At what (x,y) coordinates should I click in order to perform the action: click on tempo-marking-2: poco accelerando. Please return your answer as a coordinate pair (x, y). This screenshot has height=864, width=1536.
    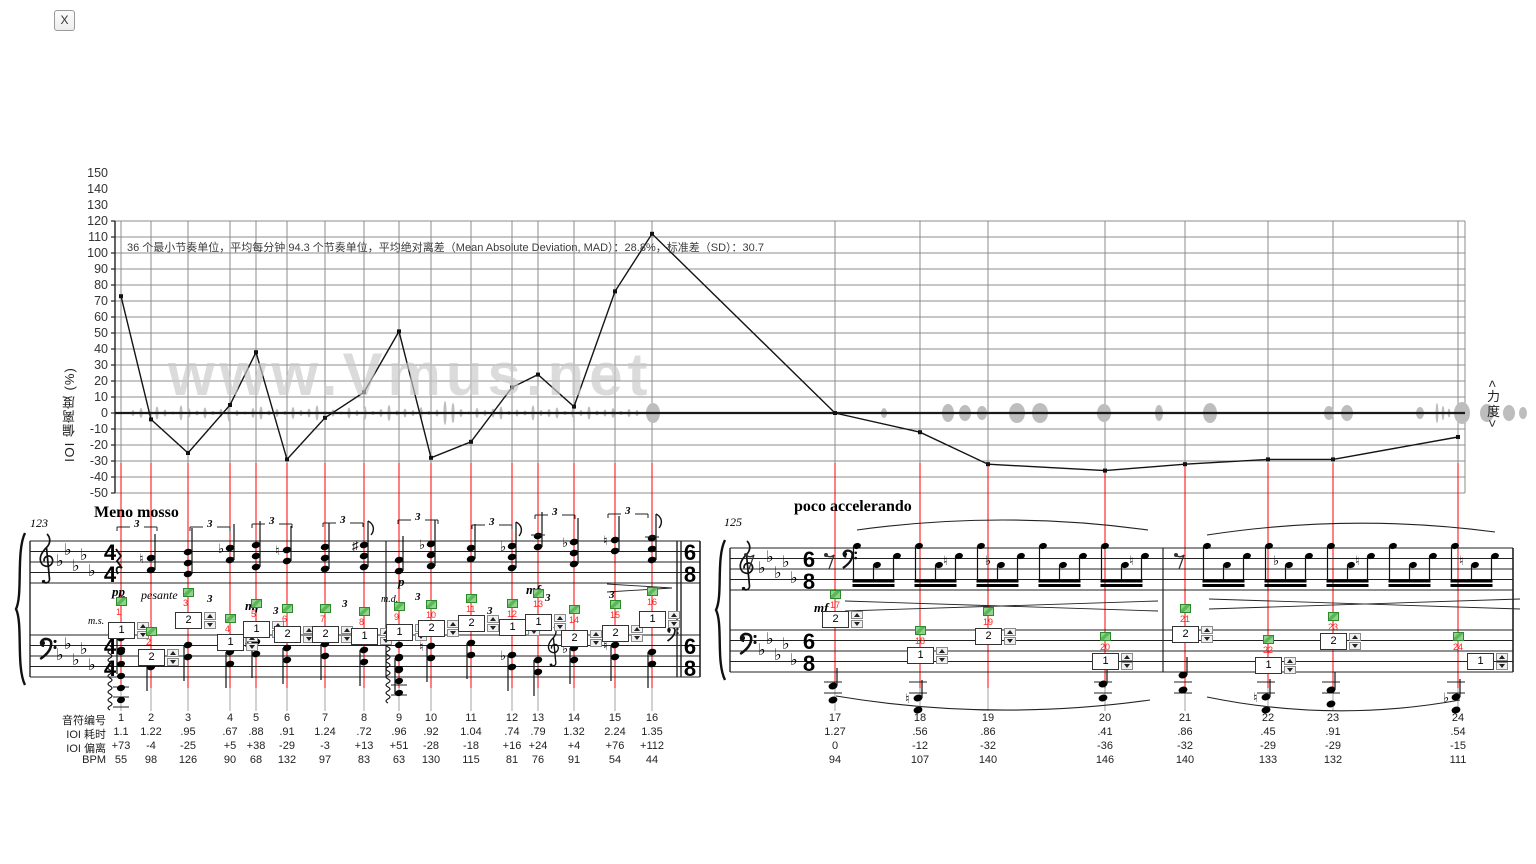
    Looking at the image, I should click on (853, 506).